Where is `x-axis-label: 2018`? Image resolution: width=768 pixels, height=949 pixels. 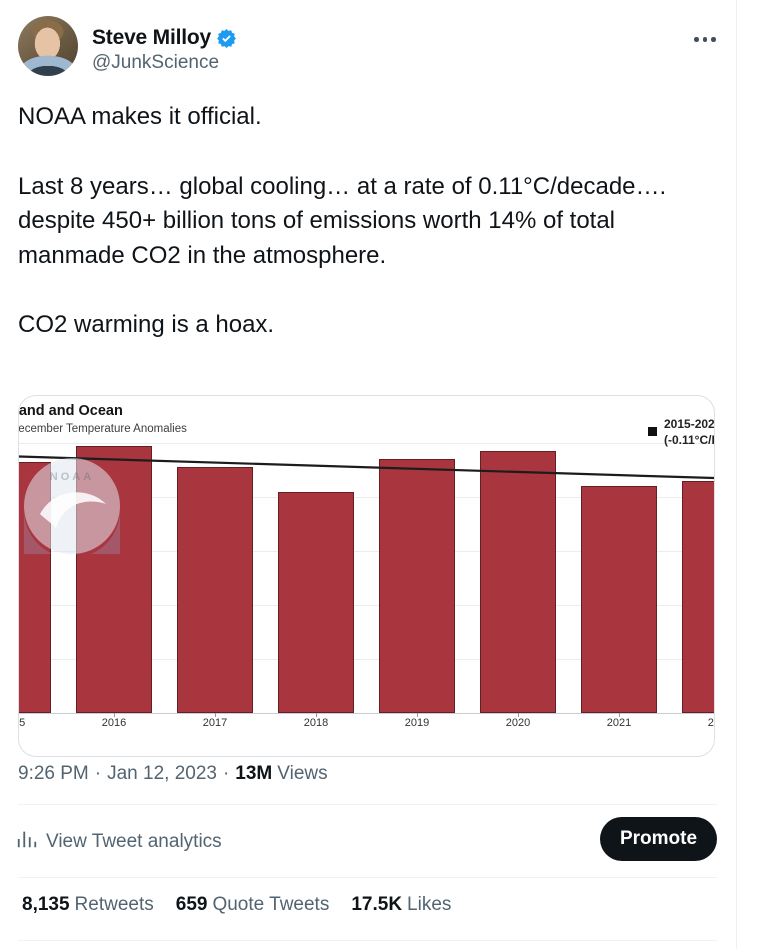 x-axis-label: 2018 is located at coordinates (316, 723).